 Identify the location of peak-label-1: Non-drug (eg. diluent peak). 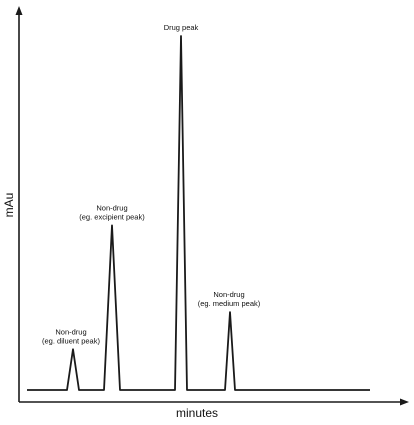
(71, 336).